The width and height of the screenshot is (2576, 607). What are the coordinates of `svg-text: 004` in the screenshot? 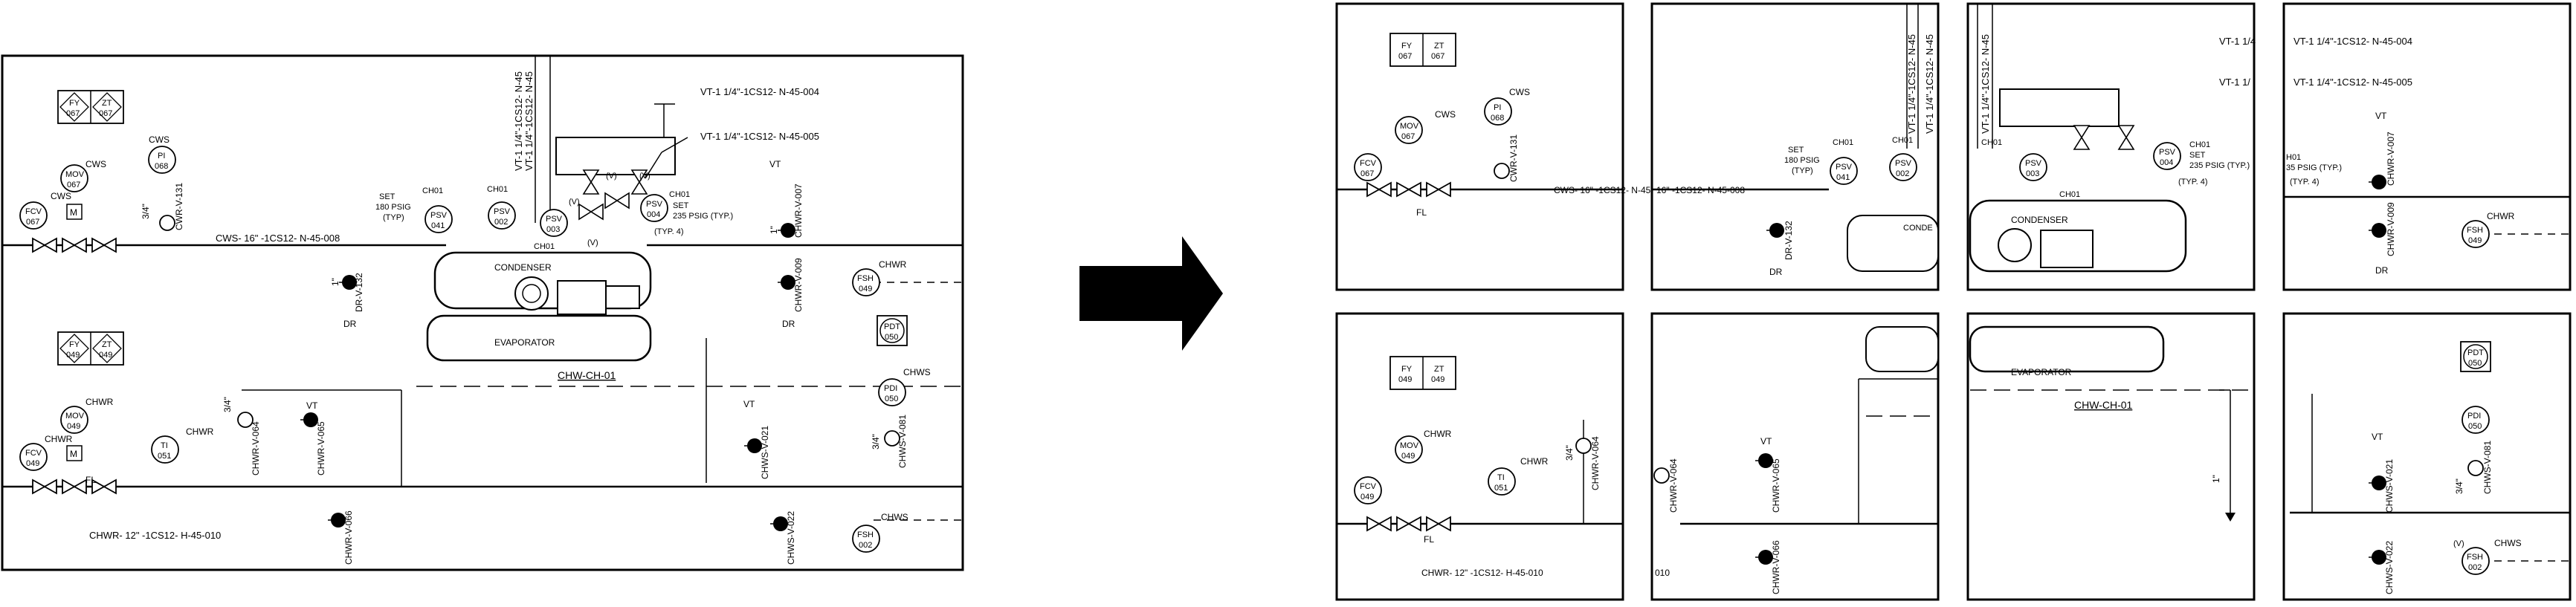 It's located at (653, 215).